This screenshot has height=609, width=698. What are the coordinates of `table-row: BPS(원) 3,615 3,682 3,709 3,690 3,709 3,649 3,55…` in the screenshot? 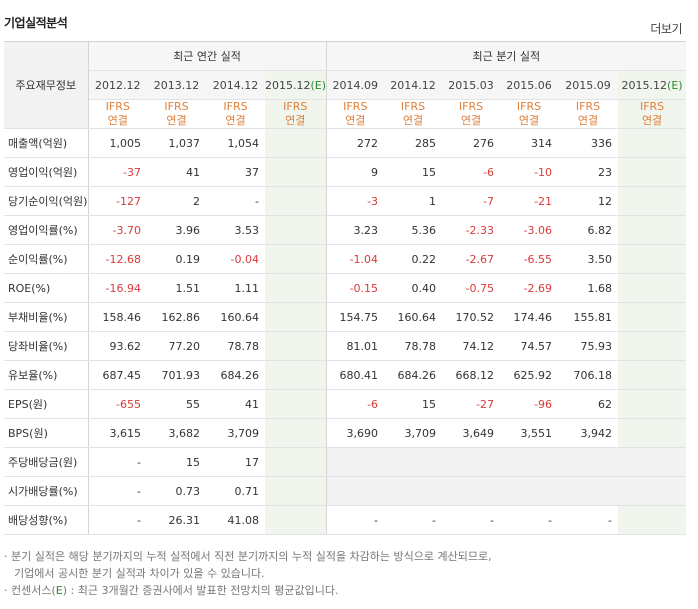 It's located at (345, 433).